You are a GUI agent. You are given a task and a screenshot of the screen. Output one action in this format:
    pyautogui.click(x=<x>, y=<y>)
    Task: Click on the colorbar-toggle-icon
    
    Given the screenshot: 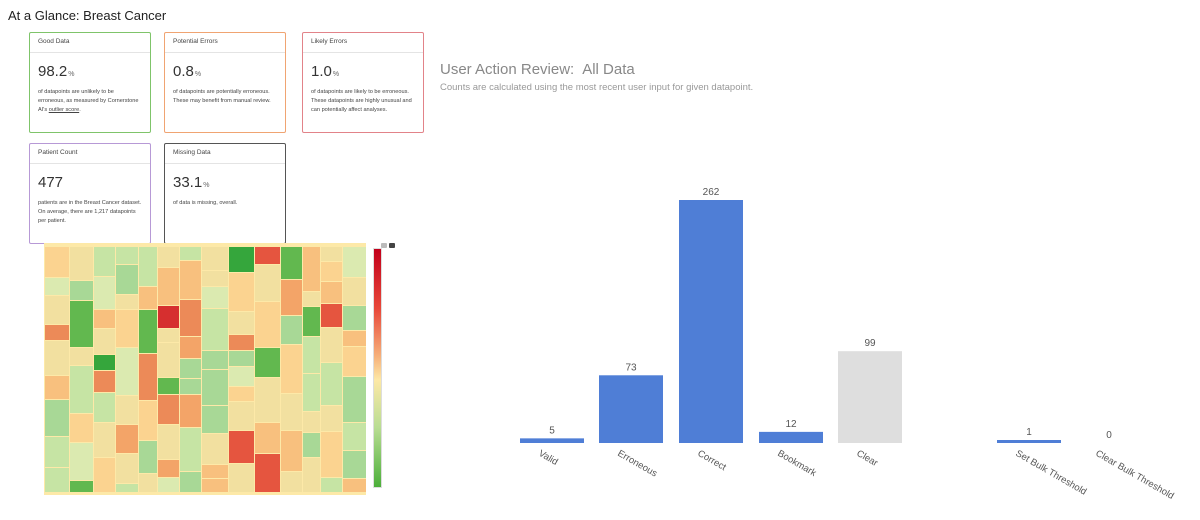 What is the action you would take?
    pyautogui.click(x=384, y=245)
    